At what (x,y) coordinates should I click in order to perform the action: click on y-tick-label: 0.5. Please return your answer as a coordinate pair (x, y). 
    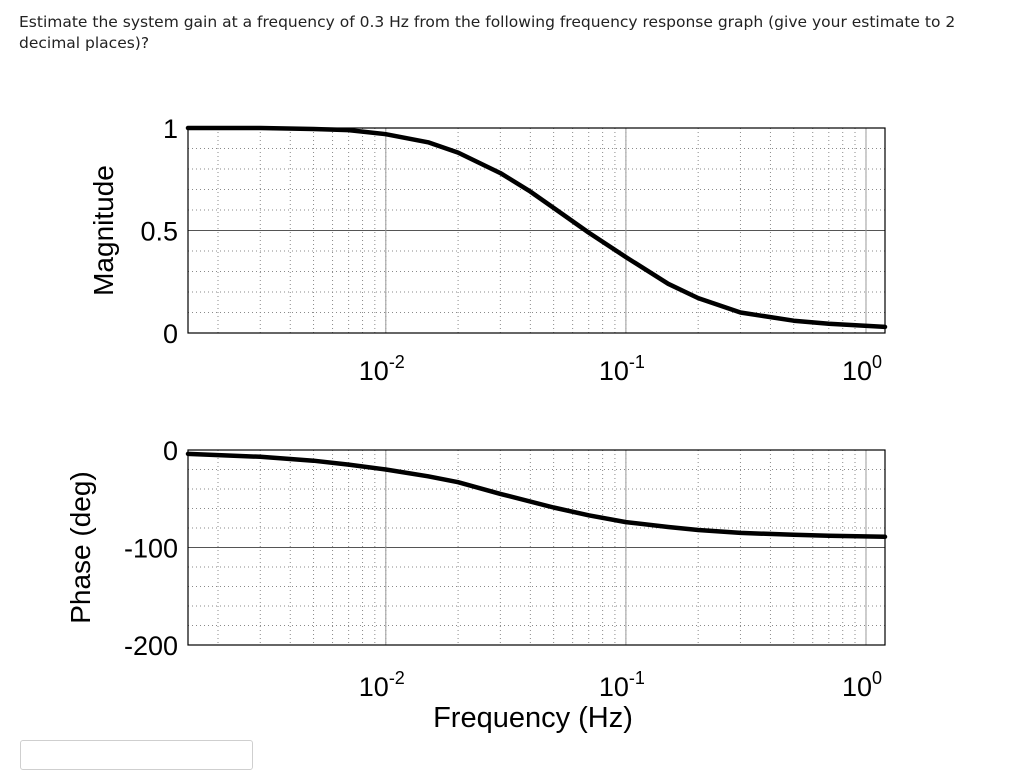
    Looking at the image, I should click on (159, 232).